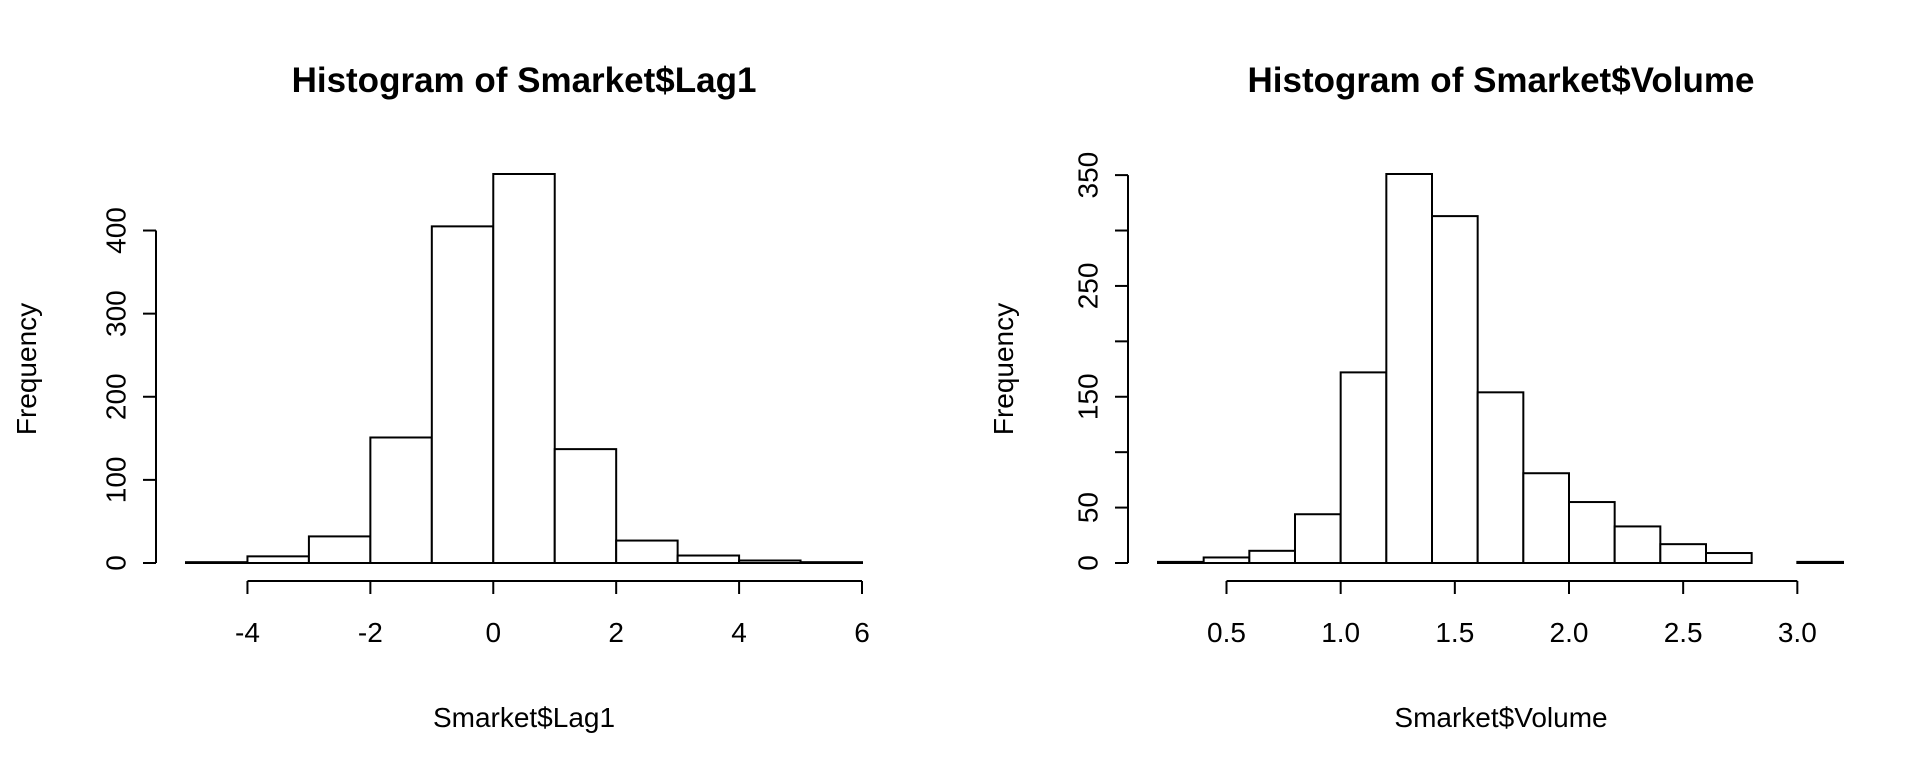 The height and width of the screenshot is (768, 1920). Describe the element at coordinates (616, 632) in the screenshot. I see `x-tick-label: 2` at that location.